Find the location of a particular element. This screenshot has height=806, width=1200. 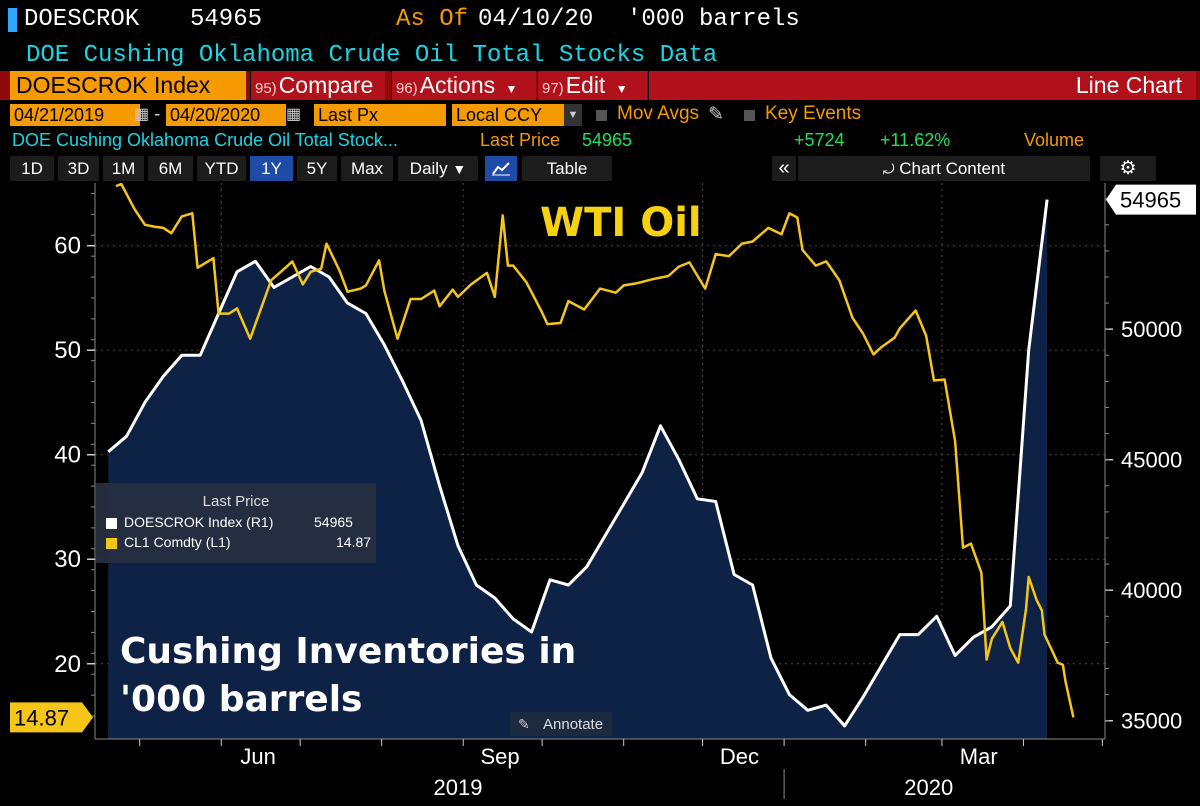

wti-oil-annotation: WTI Oil is located at coordinates (621, 223).